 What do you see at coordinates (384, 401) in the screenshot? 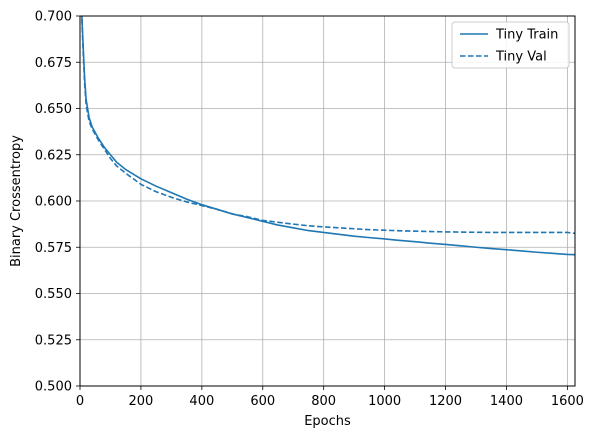
I see `x-tick-label: 1000` at bounding box center [384, 401].